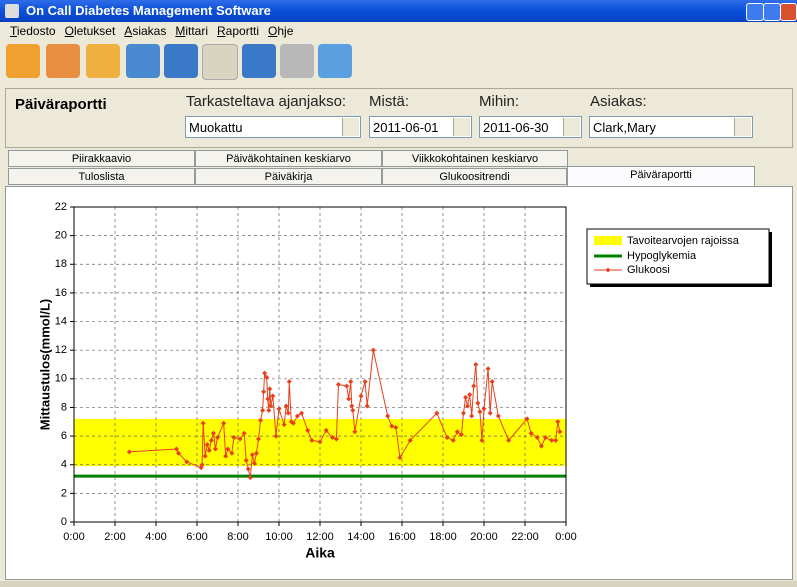  I want to click on back-button, so click(23, 61).